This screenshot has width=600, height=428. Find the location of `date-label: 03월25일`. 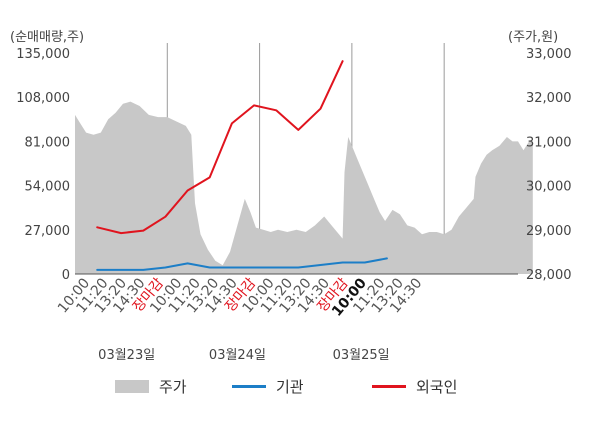

date-label: 03월25일 is located at coordinates (361, 355).